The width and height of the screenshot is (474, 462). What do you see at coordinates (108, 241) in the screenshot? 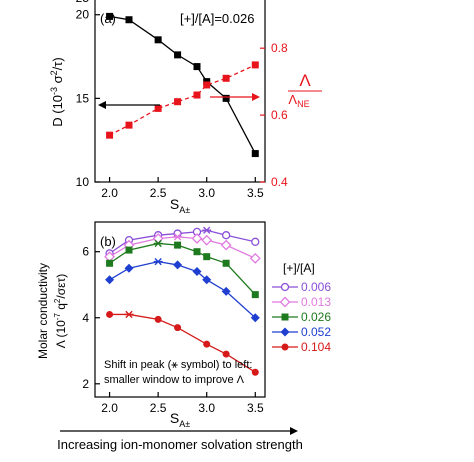
I see `panel-b-label: (b)` at bounding box center [108, 241].